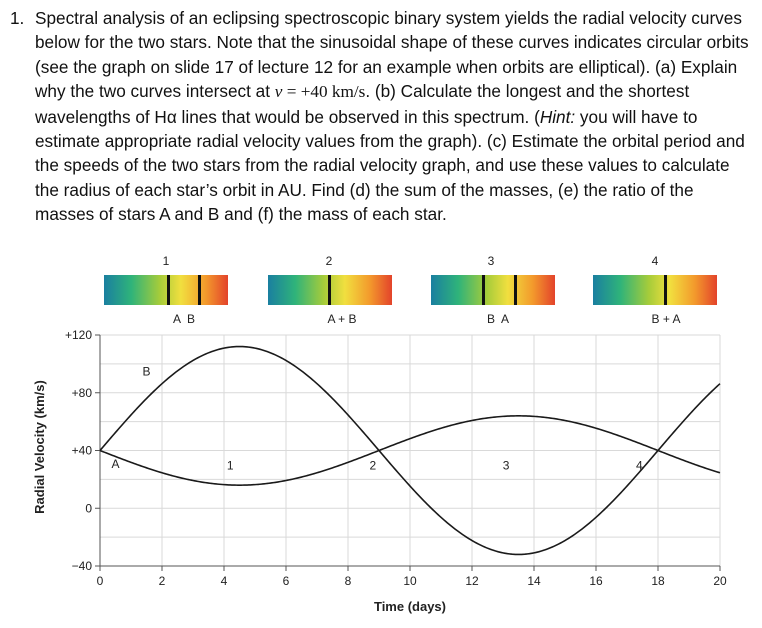 This screenshot has width=762, height=628. What do you see at coordinates (146, 371) in the screenshot?
I see `chart-annotation: B` at bounding box center [146, 371].